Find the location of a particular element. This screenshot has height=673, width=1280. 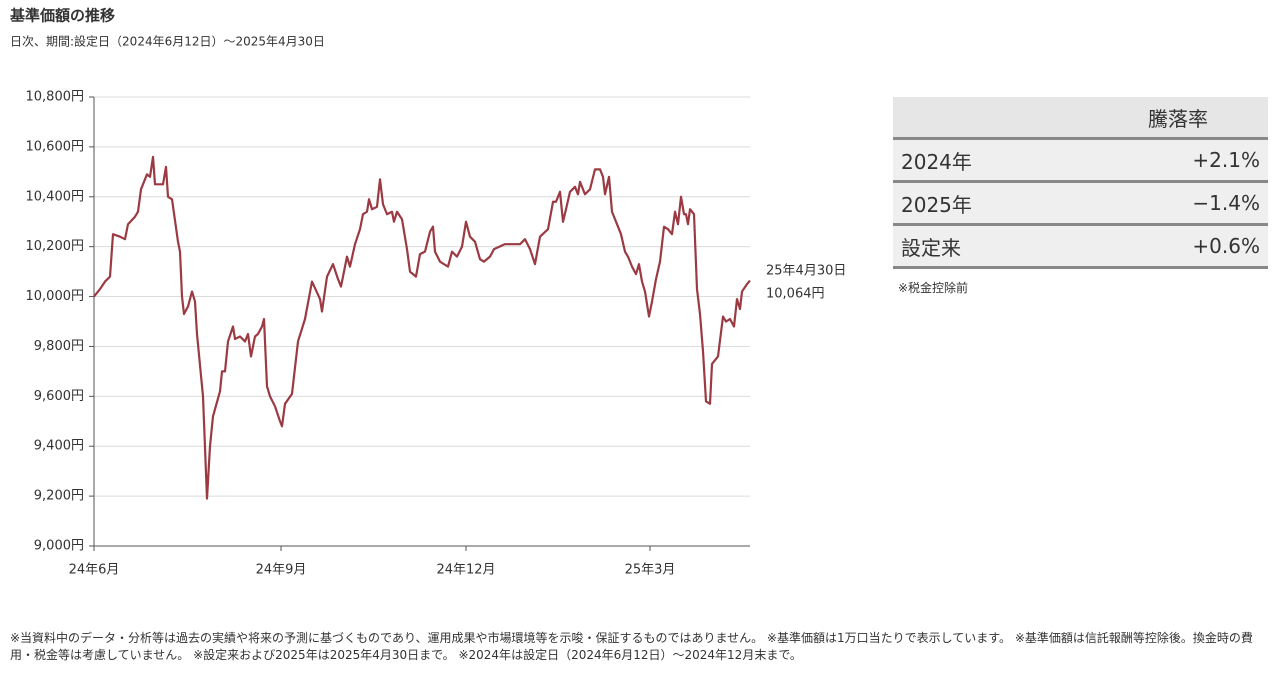

x-tick-label: 24年12月 is located at coordinates (465, 570).